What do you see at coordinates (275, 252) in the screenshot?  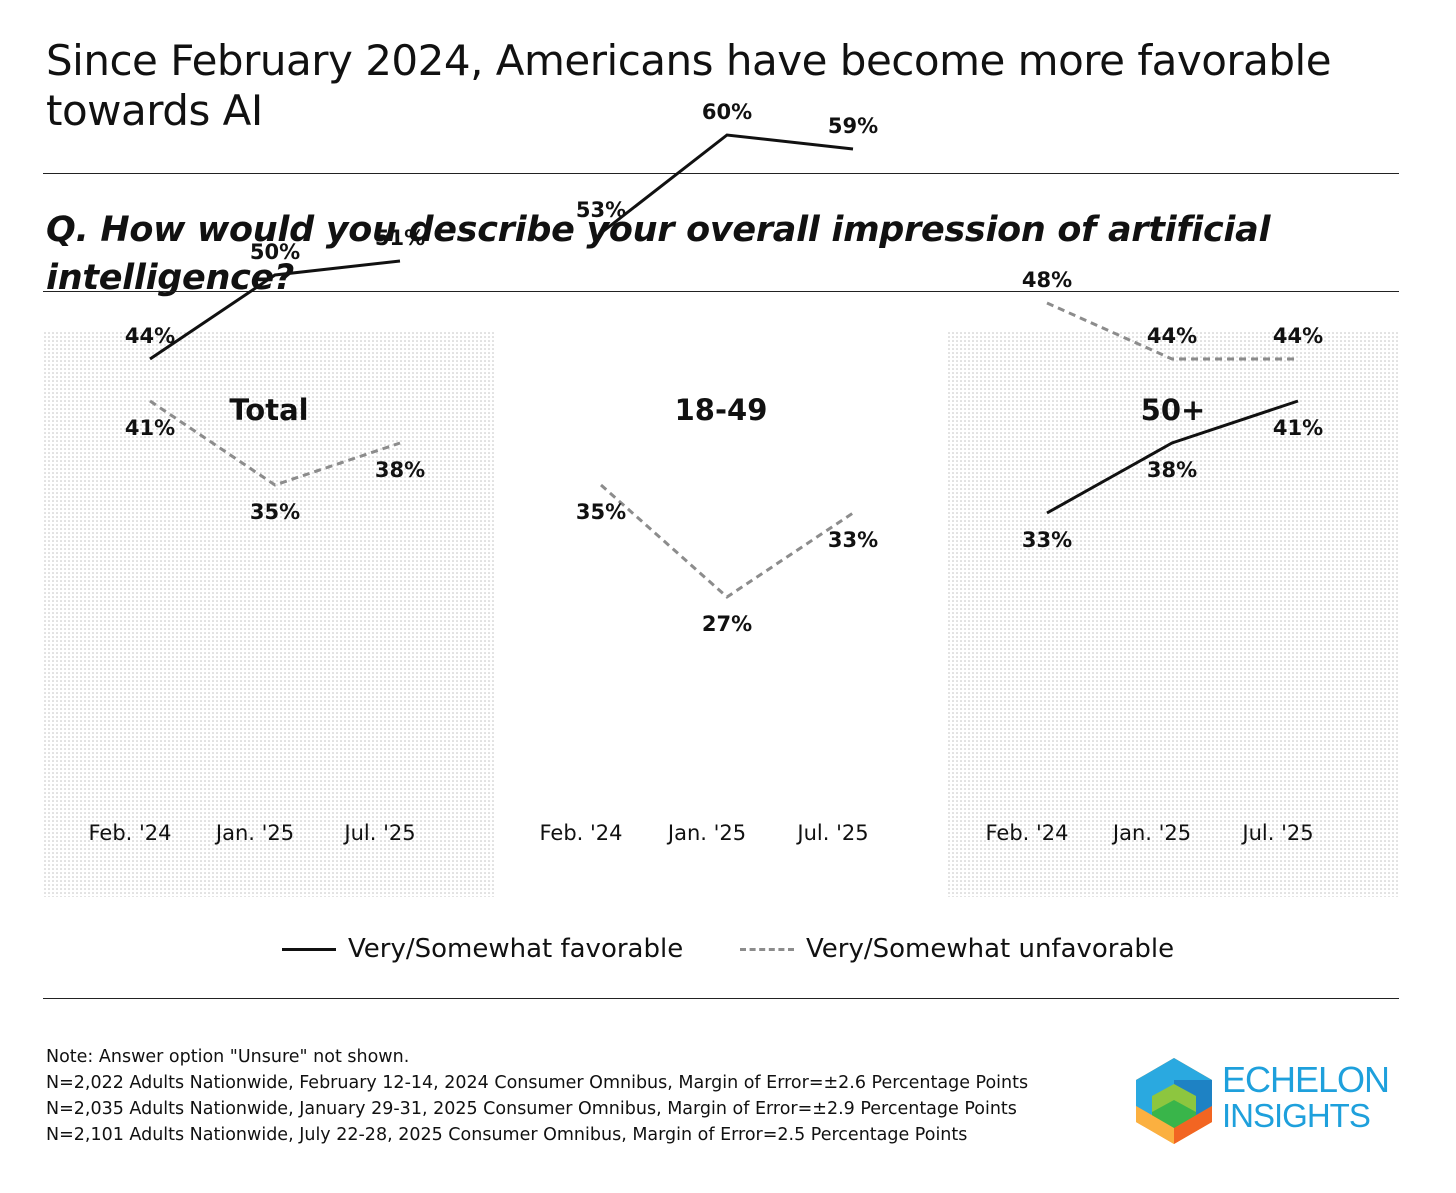 I see `favorable-data-label: 50%` at bounding box center [275, 252].